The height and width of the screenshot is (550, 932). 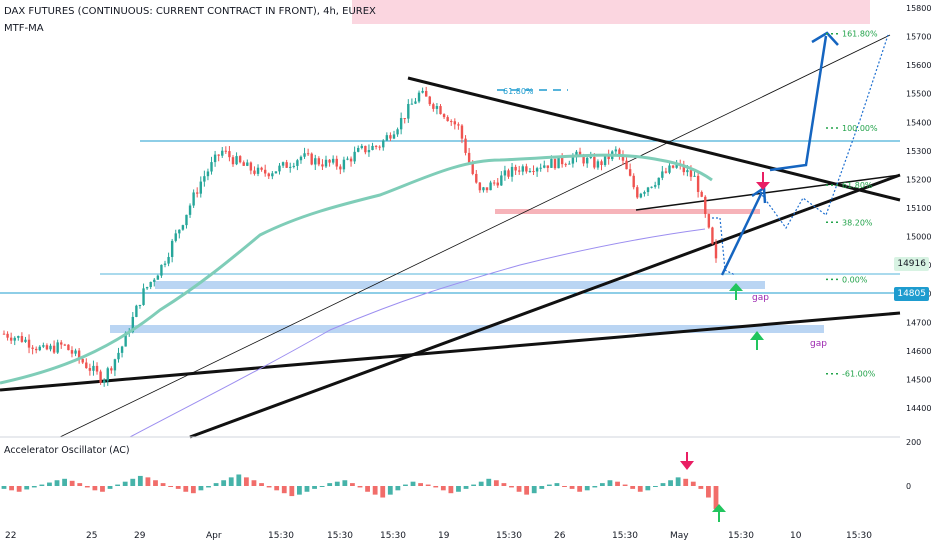 What do you see at coordinates (760, 298) in the screenshot?
I see `gap-label-1: gap` at bounding box center [760, 298].